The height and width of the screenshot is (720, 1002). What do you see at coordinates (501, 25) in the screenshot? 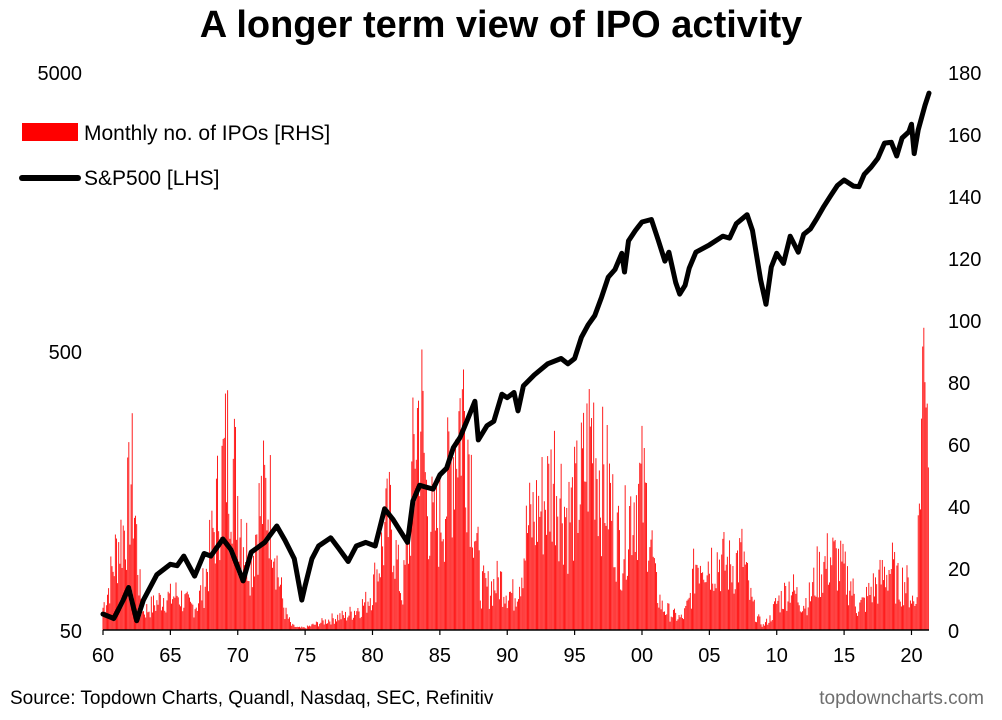
I see `chart-title: A longer term view of IPO activity` at bounding box center [501, 25].